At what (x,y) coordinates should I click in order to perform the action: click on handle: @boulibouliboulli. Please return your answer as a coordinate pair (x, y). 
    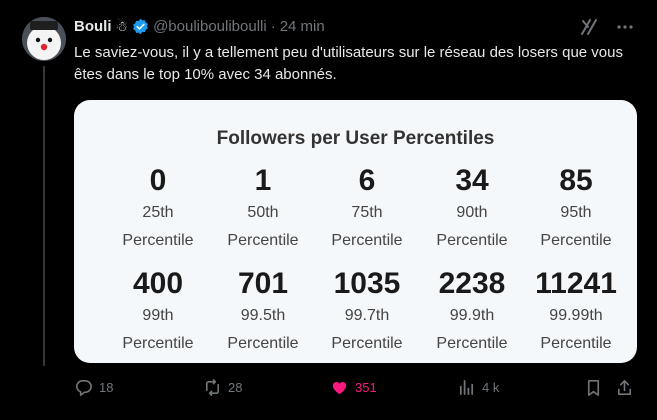
    Looking at the image, I should click on (210, 26).